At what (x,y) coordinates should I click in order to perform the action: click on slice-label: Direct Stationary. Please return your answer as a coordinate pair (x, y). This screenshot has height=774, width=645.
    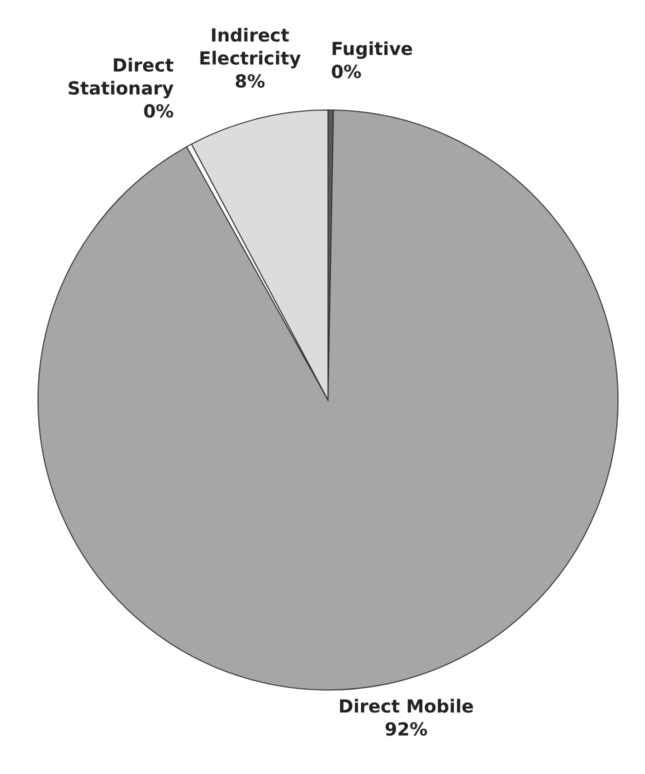
    Looking at the image, I should click on (120, 77).